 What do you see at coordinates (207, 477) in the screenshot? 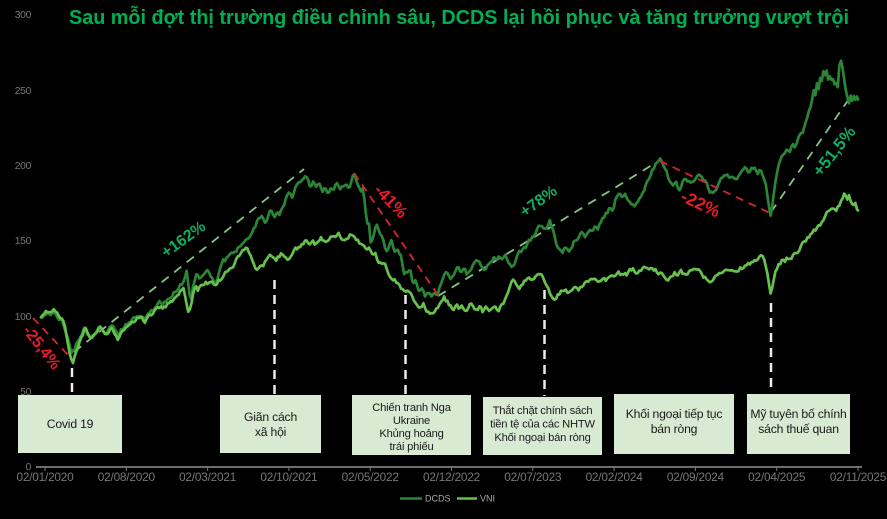
I see `svg-text: 02/03/2021` at bounding box center [207, 477].